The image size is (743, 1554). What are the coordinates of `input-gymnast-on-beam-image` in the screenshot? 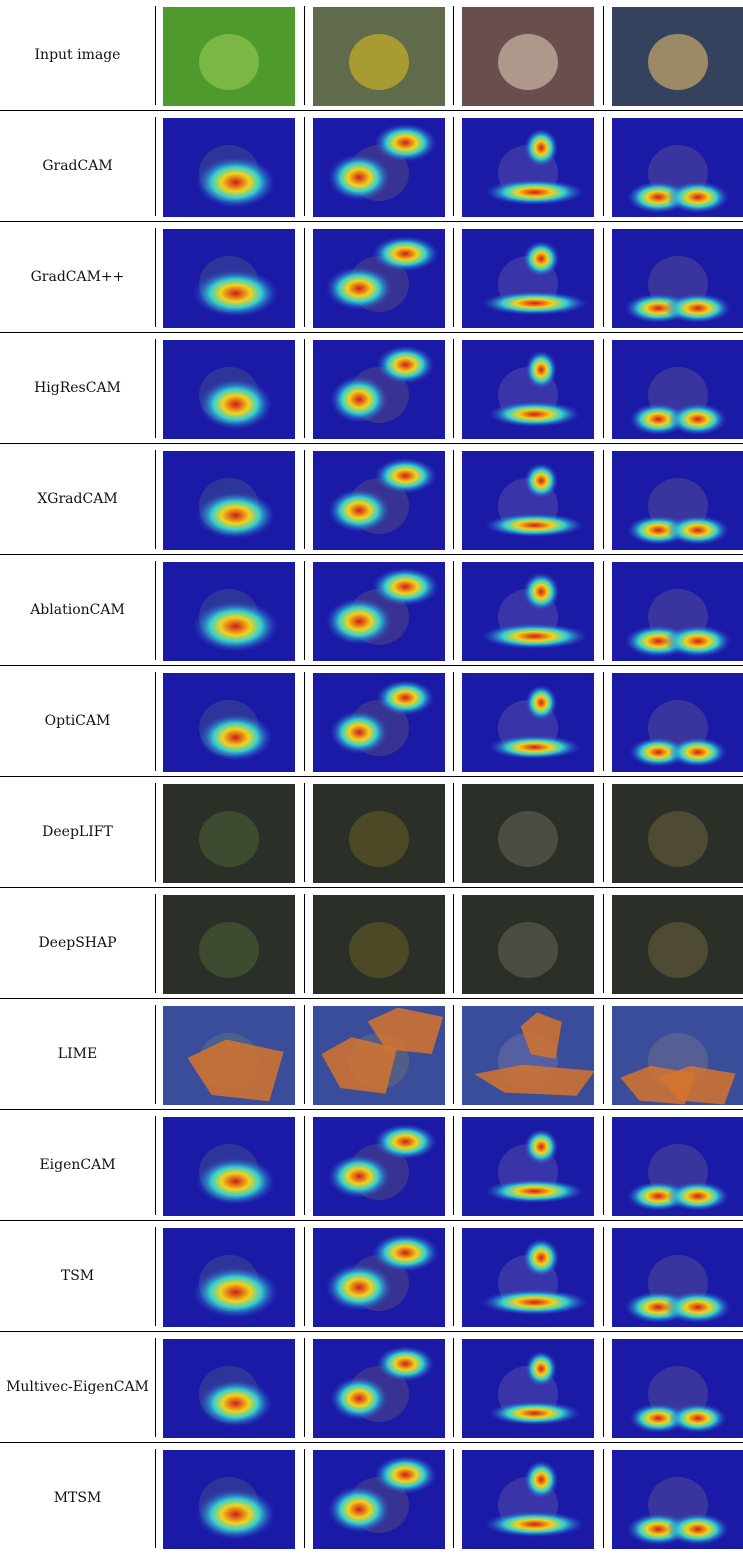 It's located at (528, 56).